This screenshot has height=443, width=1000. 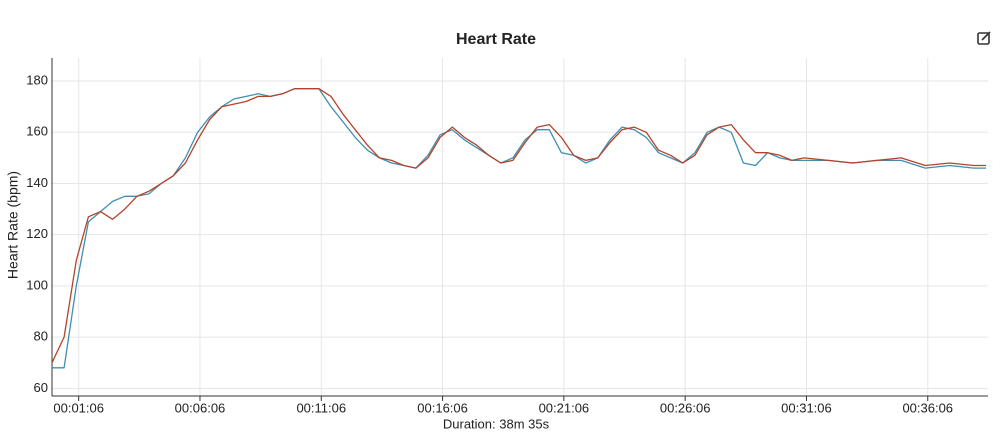 What do you see at coordinates (41, 387) in the screenshot?
I see `y-tick-label: 60` at bounding box center [41, 387].